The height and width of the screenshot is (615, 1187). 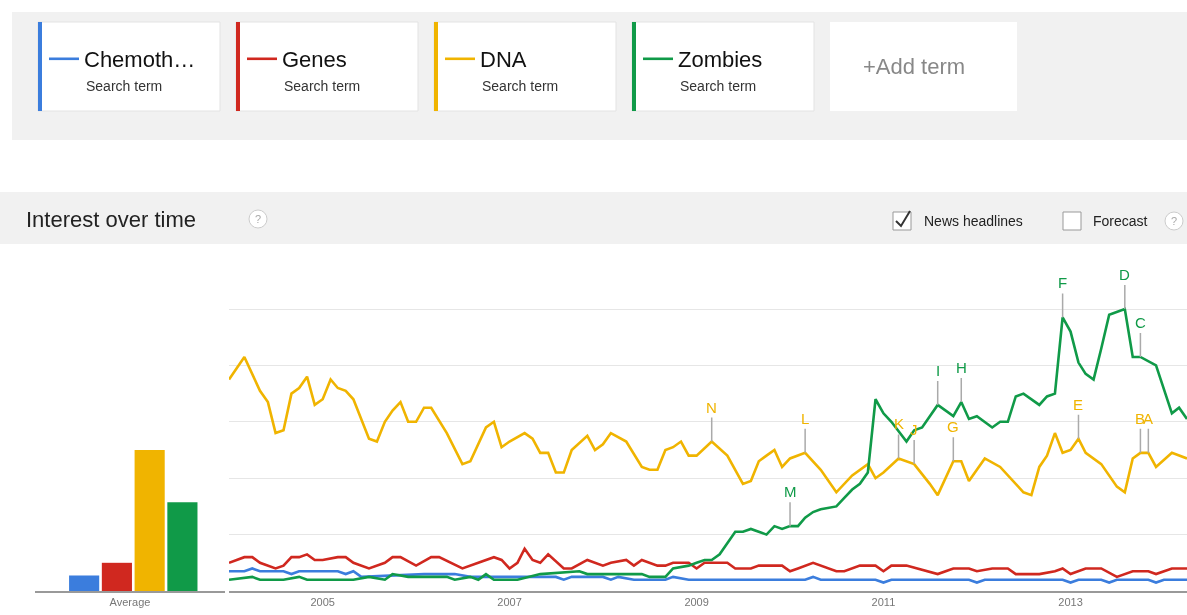 What do you see at coordinates (899, 423) in the screenshot?
I see `annotation: K` at bounding box center [899, 423].